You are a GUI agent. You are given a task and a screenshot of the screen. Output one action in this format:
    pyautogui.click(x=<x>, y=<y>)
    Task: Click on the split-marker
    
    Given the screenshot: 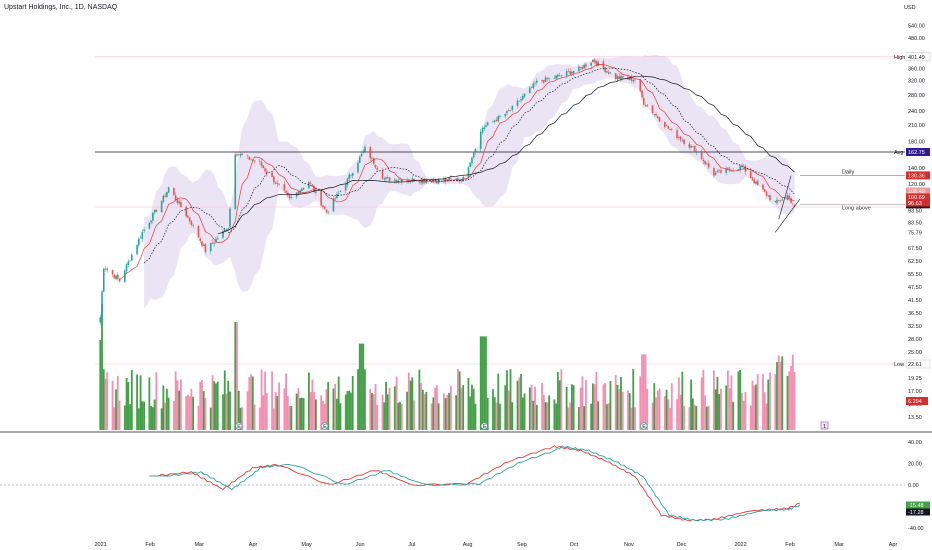 What is the action you would take?
    pyautogui.click(x=824, y=425)
    